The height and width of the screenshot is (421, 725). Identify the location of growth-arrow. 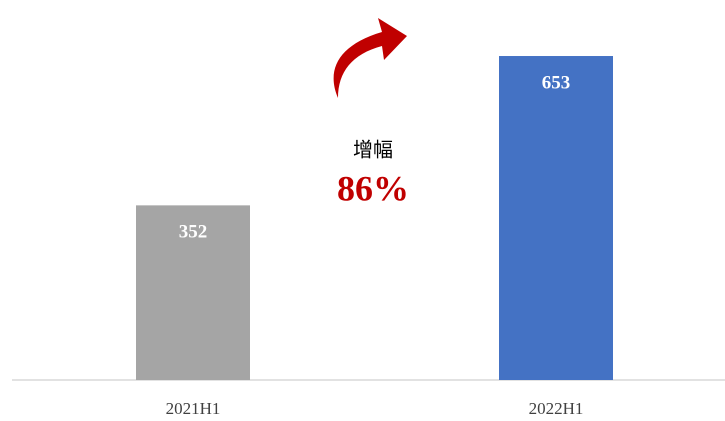
(370, 58).